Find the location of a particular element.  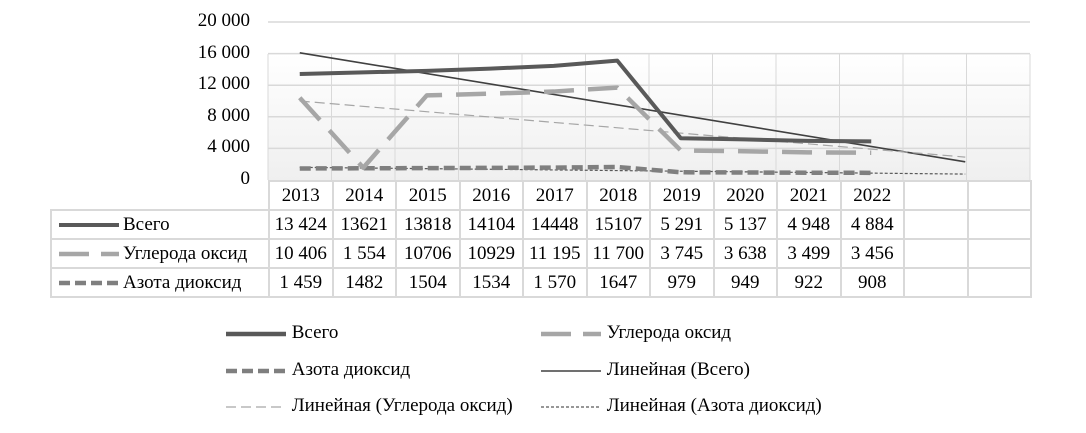

table-cell: 10706 is located at coordinates (428, 253).